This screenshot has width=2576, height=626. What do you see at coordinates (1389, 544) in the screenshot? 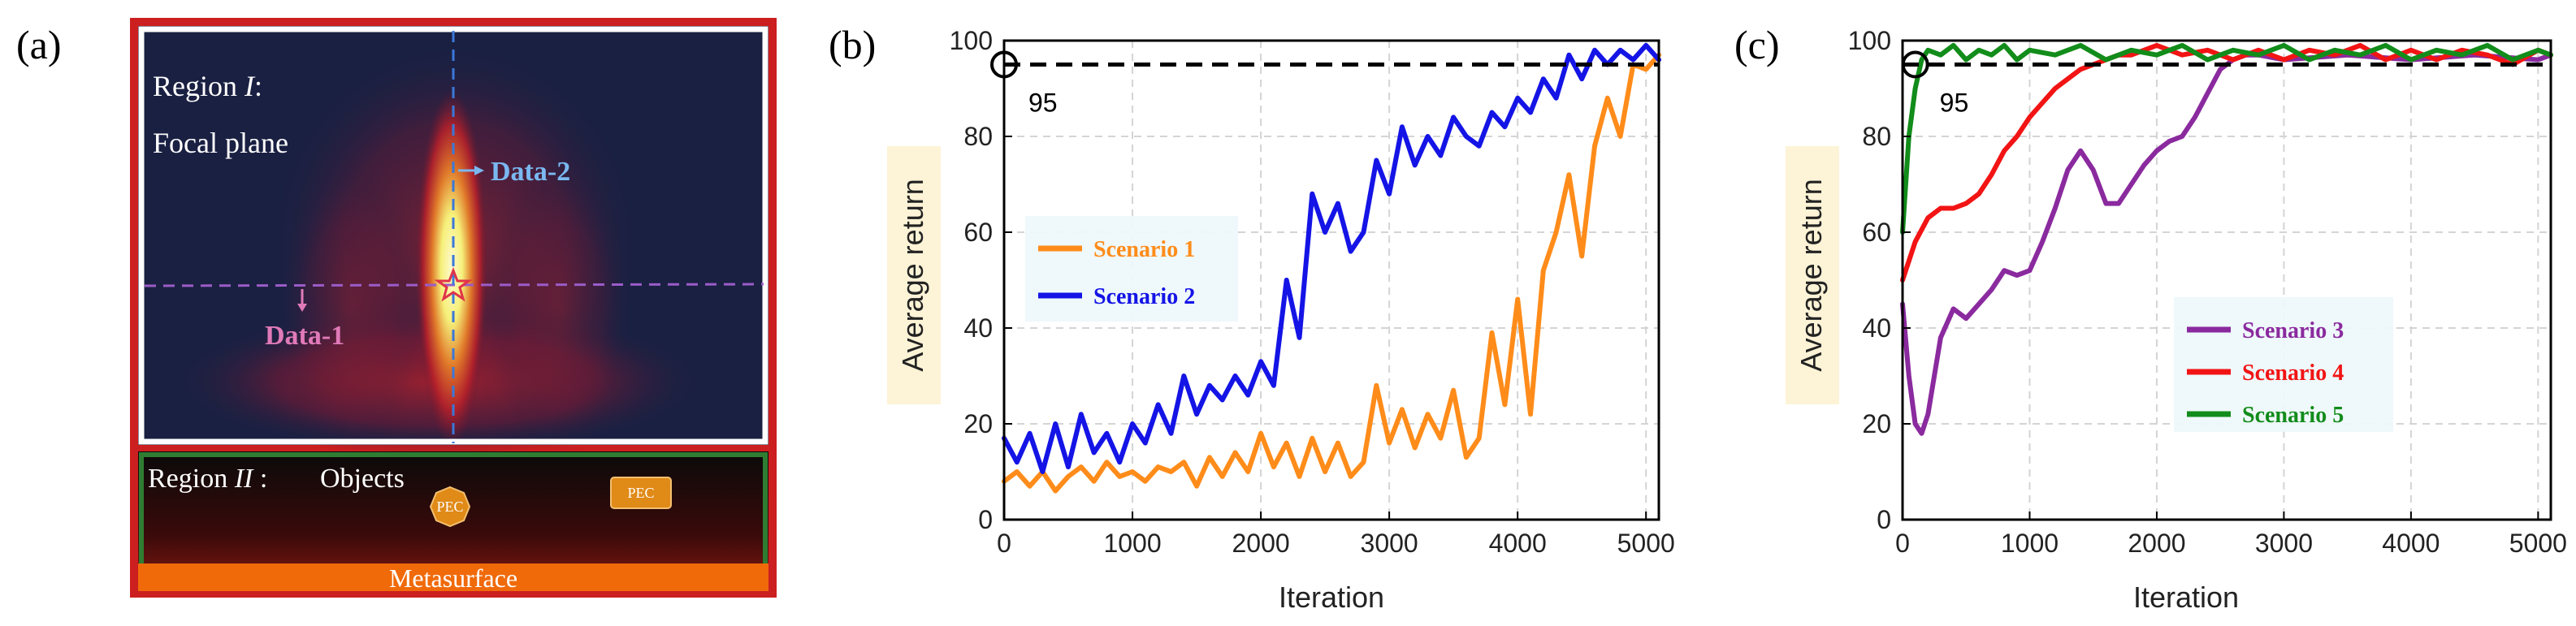
I see `xtick-label-b-3: 3000` at bounding box center [1389, 544].